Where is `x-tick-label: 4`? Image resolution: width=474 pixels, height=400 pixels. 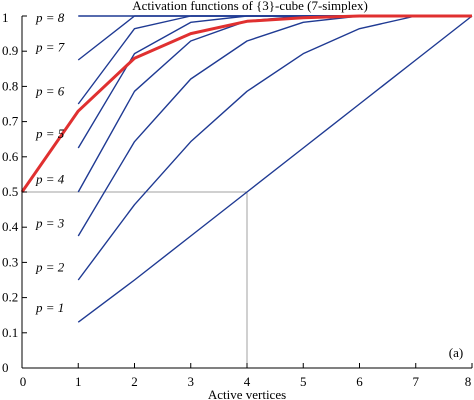
x-tick-label: 4 is located at coordinates (247, 381).